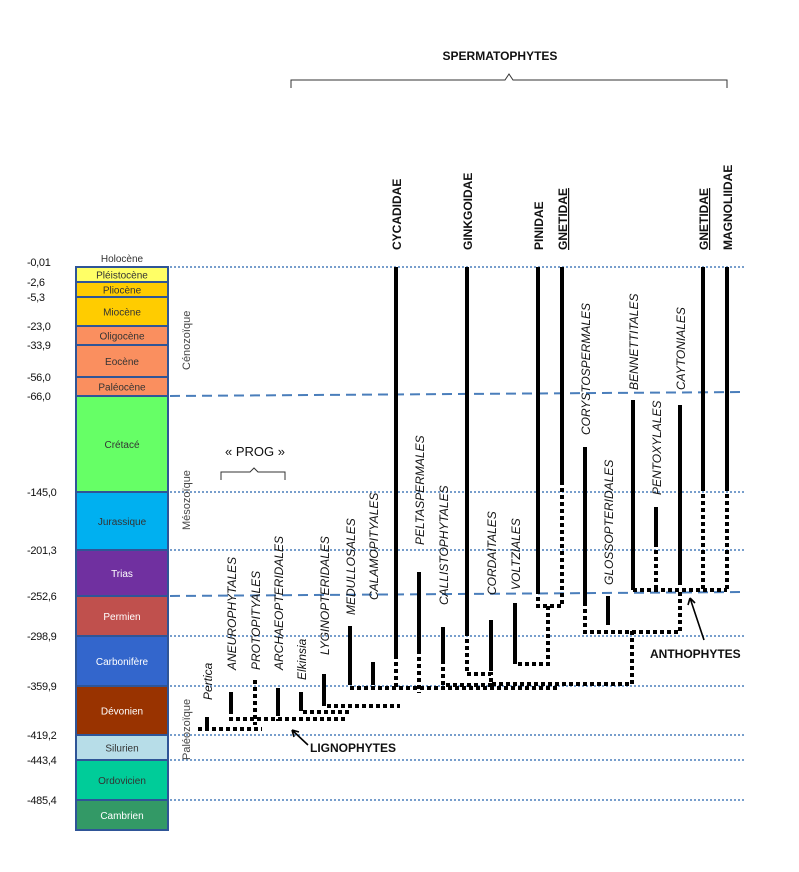 The width and height of the screenshot is (799, 872). Describe the element at coordinates (42, 801) in the screenshot. I see `period-age: -485,4` at that location.